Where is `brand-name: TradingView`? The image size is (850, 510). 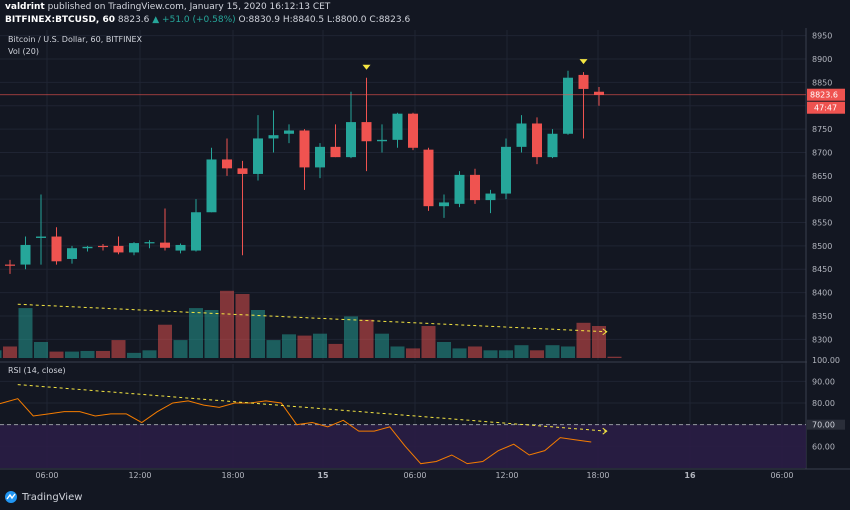
brand-name: TradingView is located at coordinates (52, 497).